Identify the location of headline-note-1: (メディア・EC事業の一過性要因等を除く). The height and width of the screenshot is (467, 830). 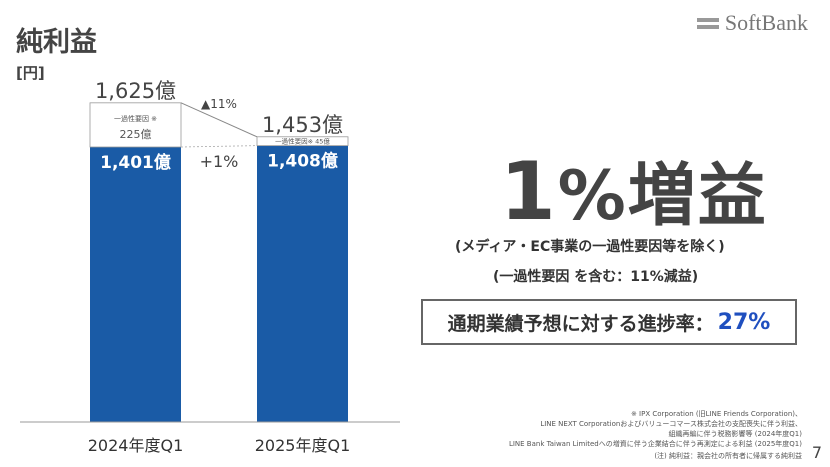
(590, 247).